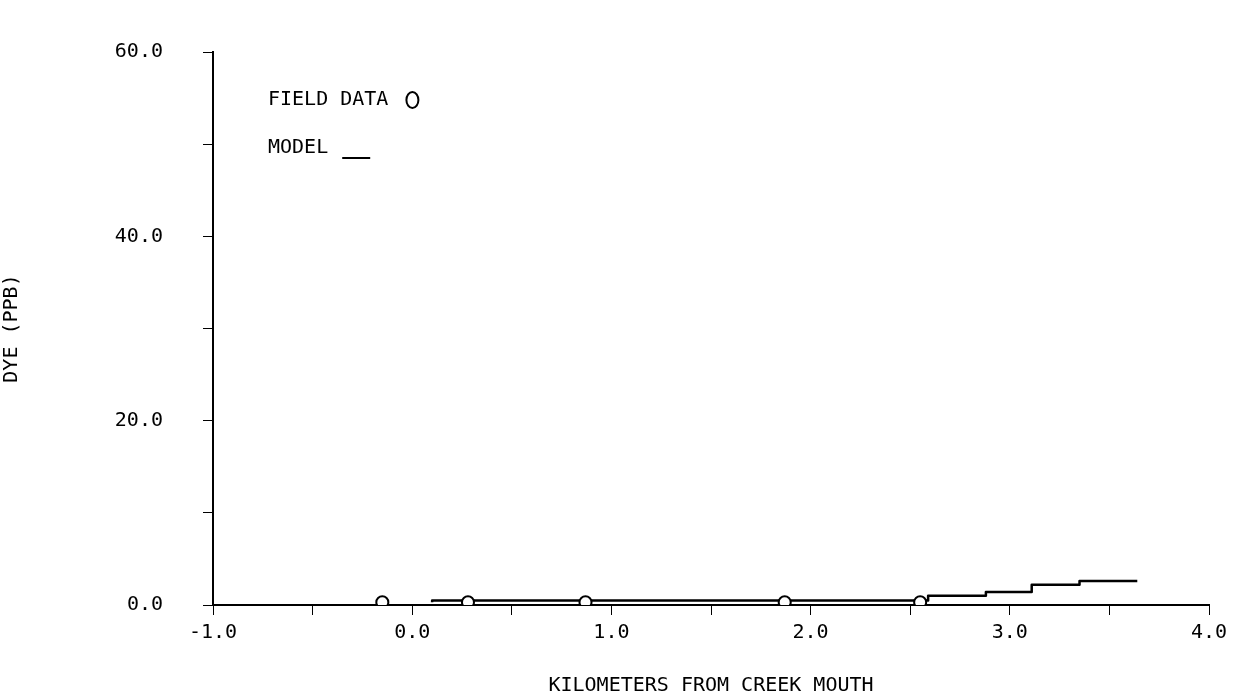 The width and height of the screenshot is (1243, 698). Describe the element at coordinates (1009, 631) in the screenshot. I see `x-tick-label: 3.0` at that location.